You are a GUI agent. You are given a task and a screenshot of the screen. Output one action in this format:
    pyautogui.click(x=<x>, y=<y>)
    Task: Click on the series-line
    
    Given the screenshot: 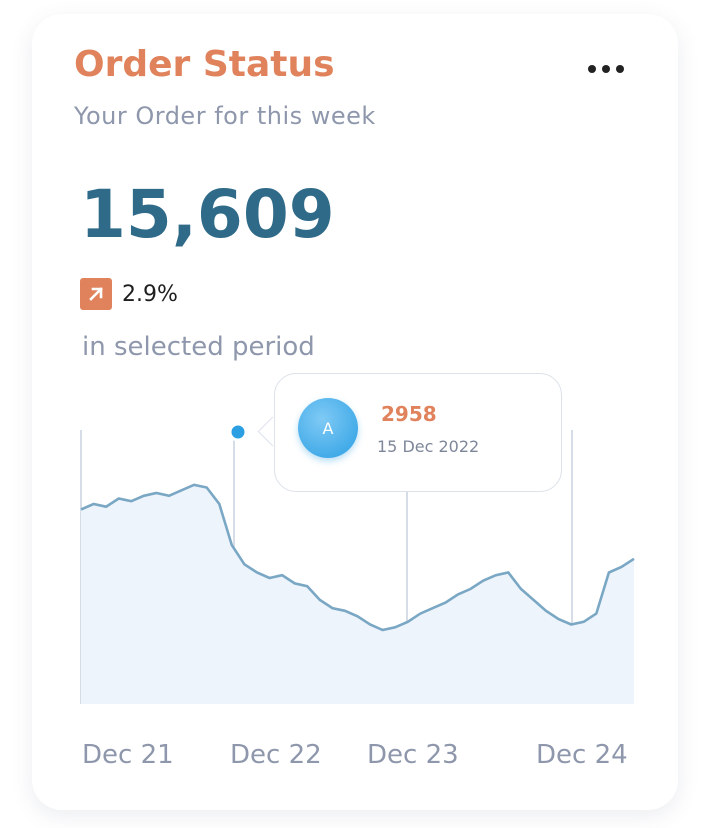 What is the action you would take?
    pyautogui.click(x=357, y=557)
    